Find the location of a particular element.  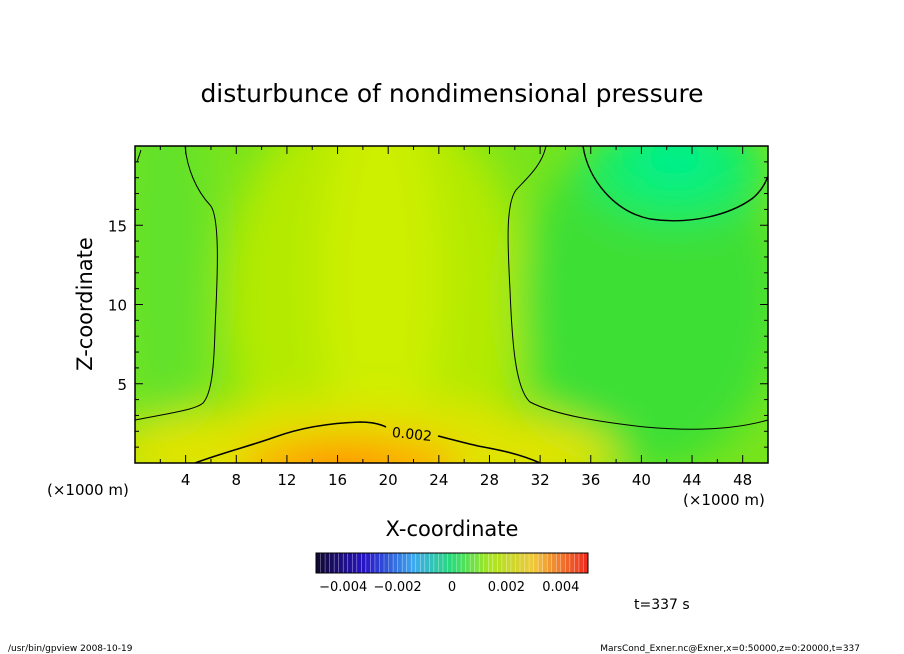

y-tick-label: 10 is located at coordinates (117, 306).